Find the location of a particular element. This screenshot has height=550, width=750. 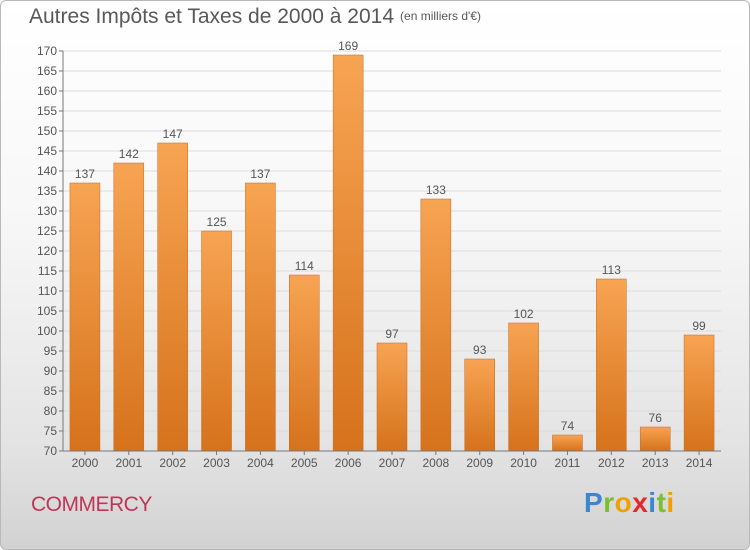

bar-2012 is located at coordinates (611, 365).